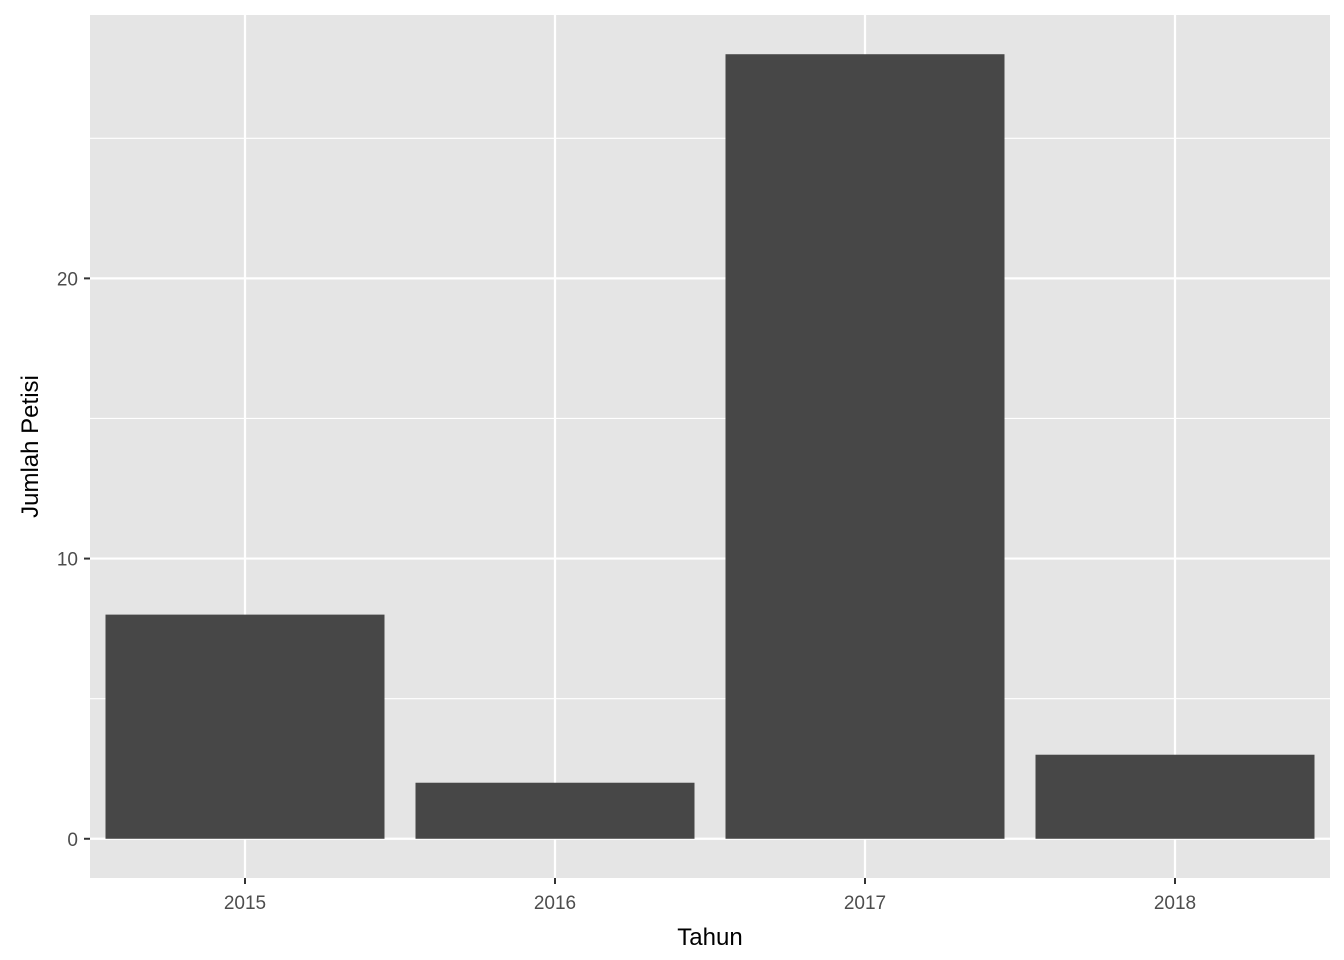 This screenshot has width=1344, height=960. What do you see at coordinates (555, 810) in the screenshot?
I see `bar-2016` at bounding box center [555, 810].